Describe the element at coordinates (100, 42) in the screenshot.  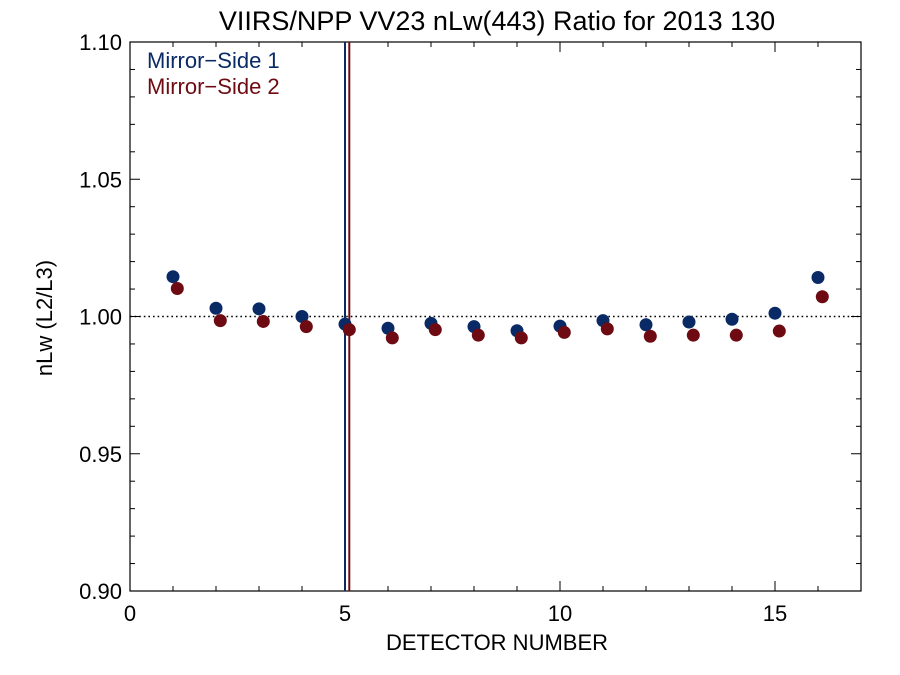
I see `y-tick-label: 1.10` at that location.